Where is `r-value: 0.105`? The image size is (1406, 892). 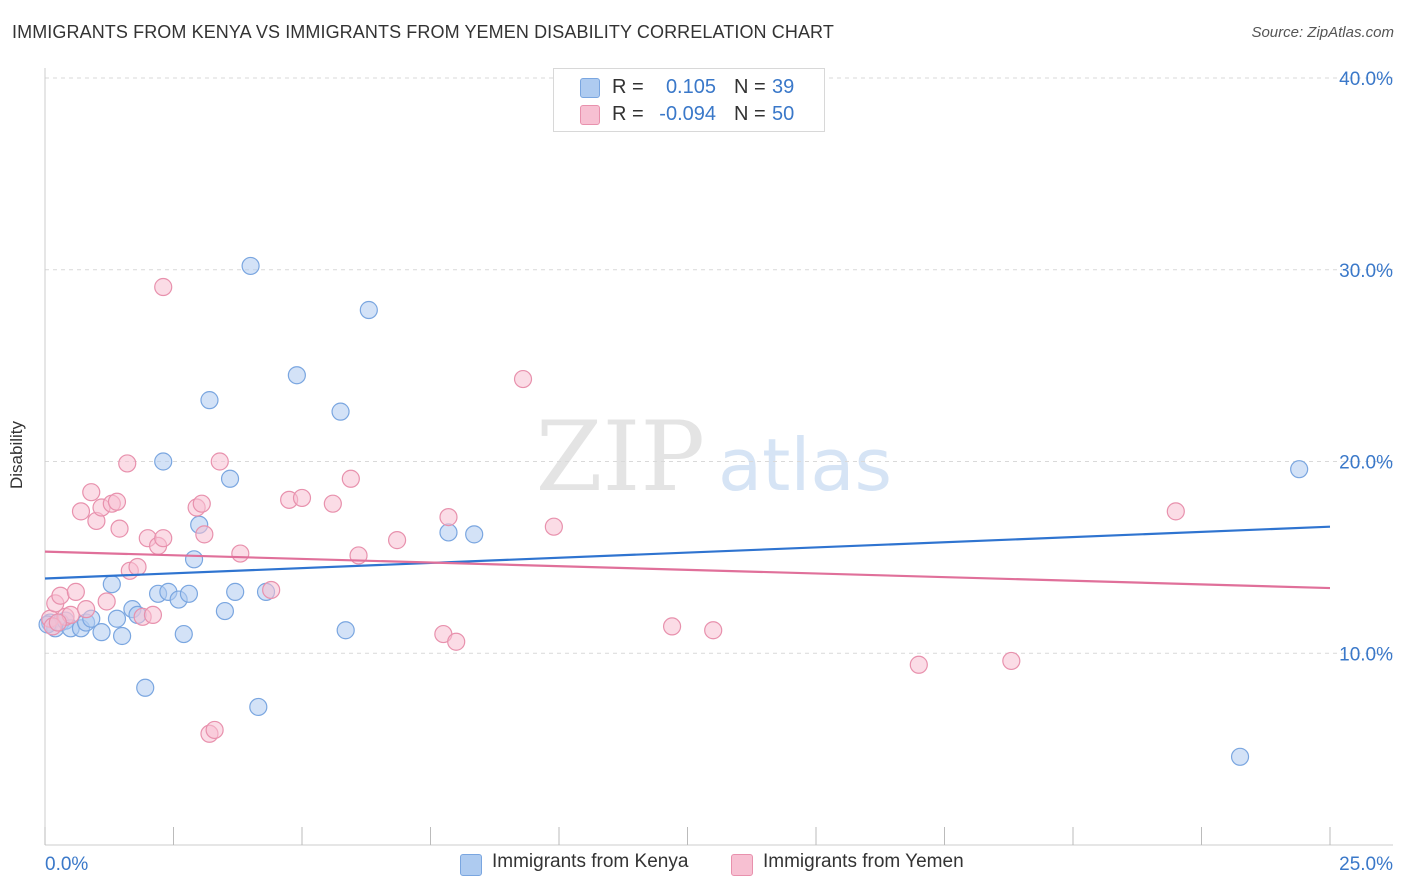 r-value: 0.105 is located at coordinates (690, 87).